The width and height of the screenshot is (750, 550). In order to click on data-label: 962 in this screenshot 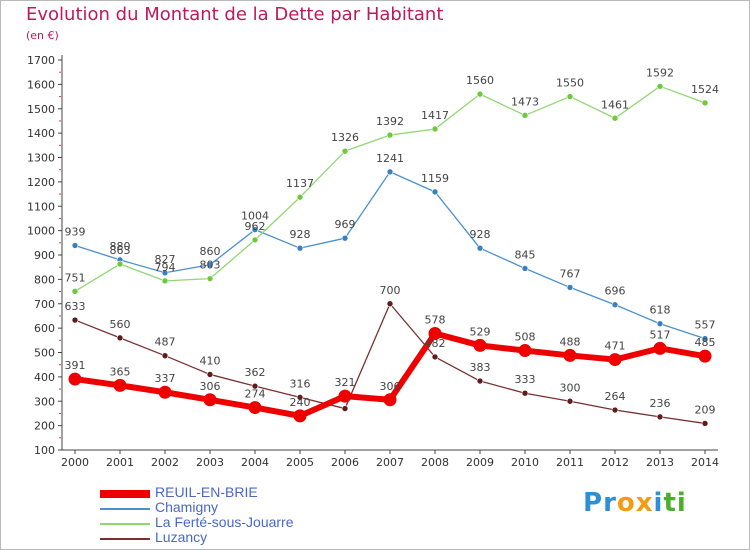, I will do `click(255, 226)`.